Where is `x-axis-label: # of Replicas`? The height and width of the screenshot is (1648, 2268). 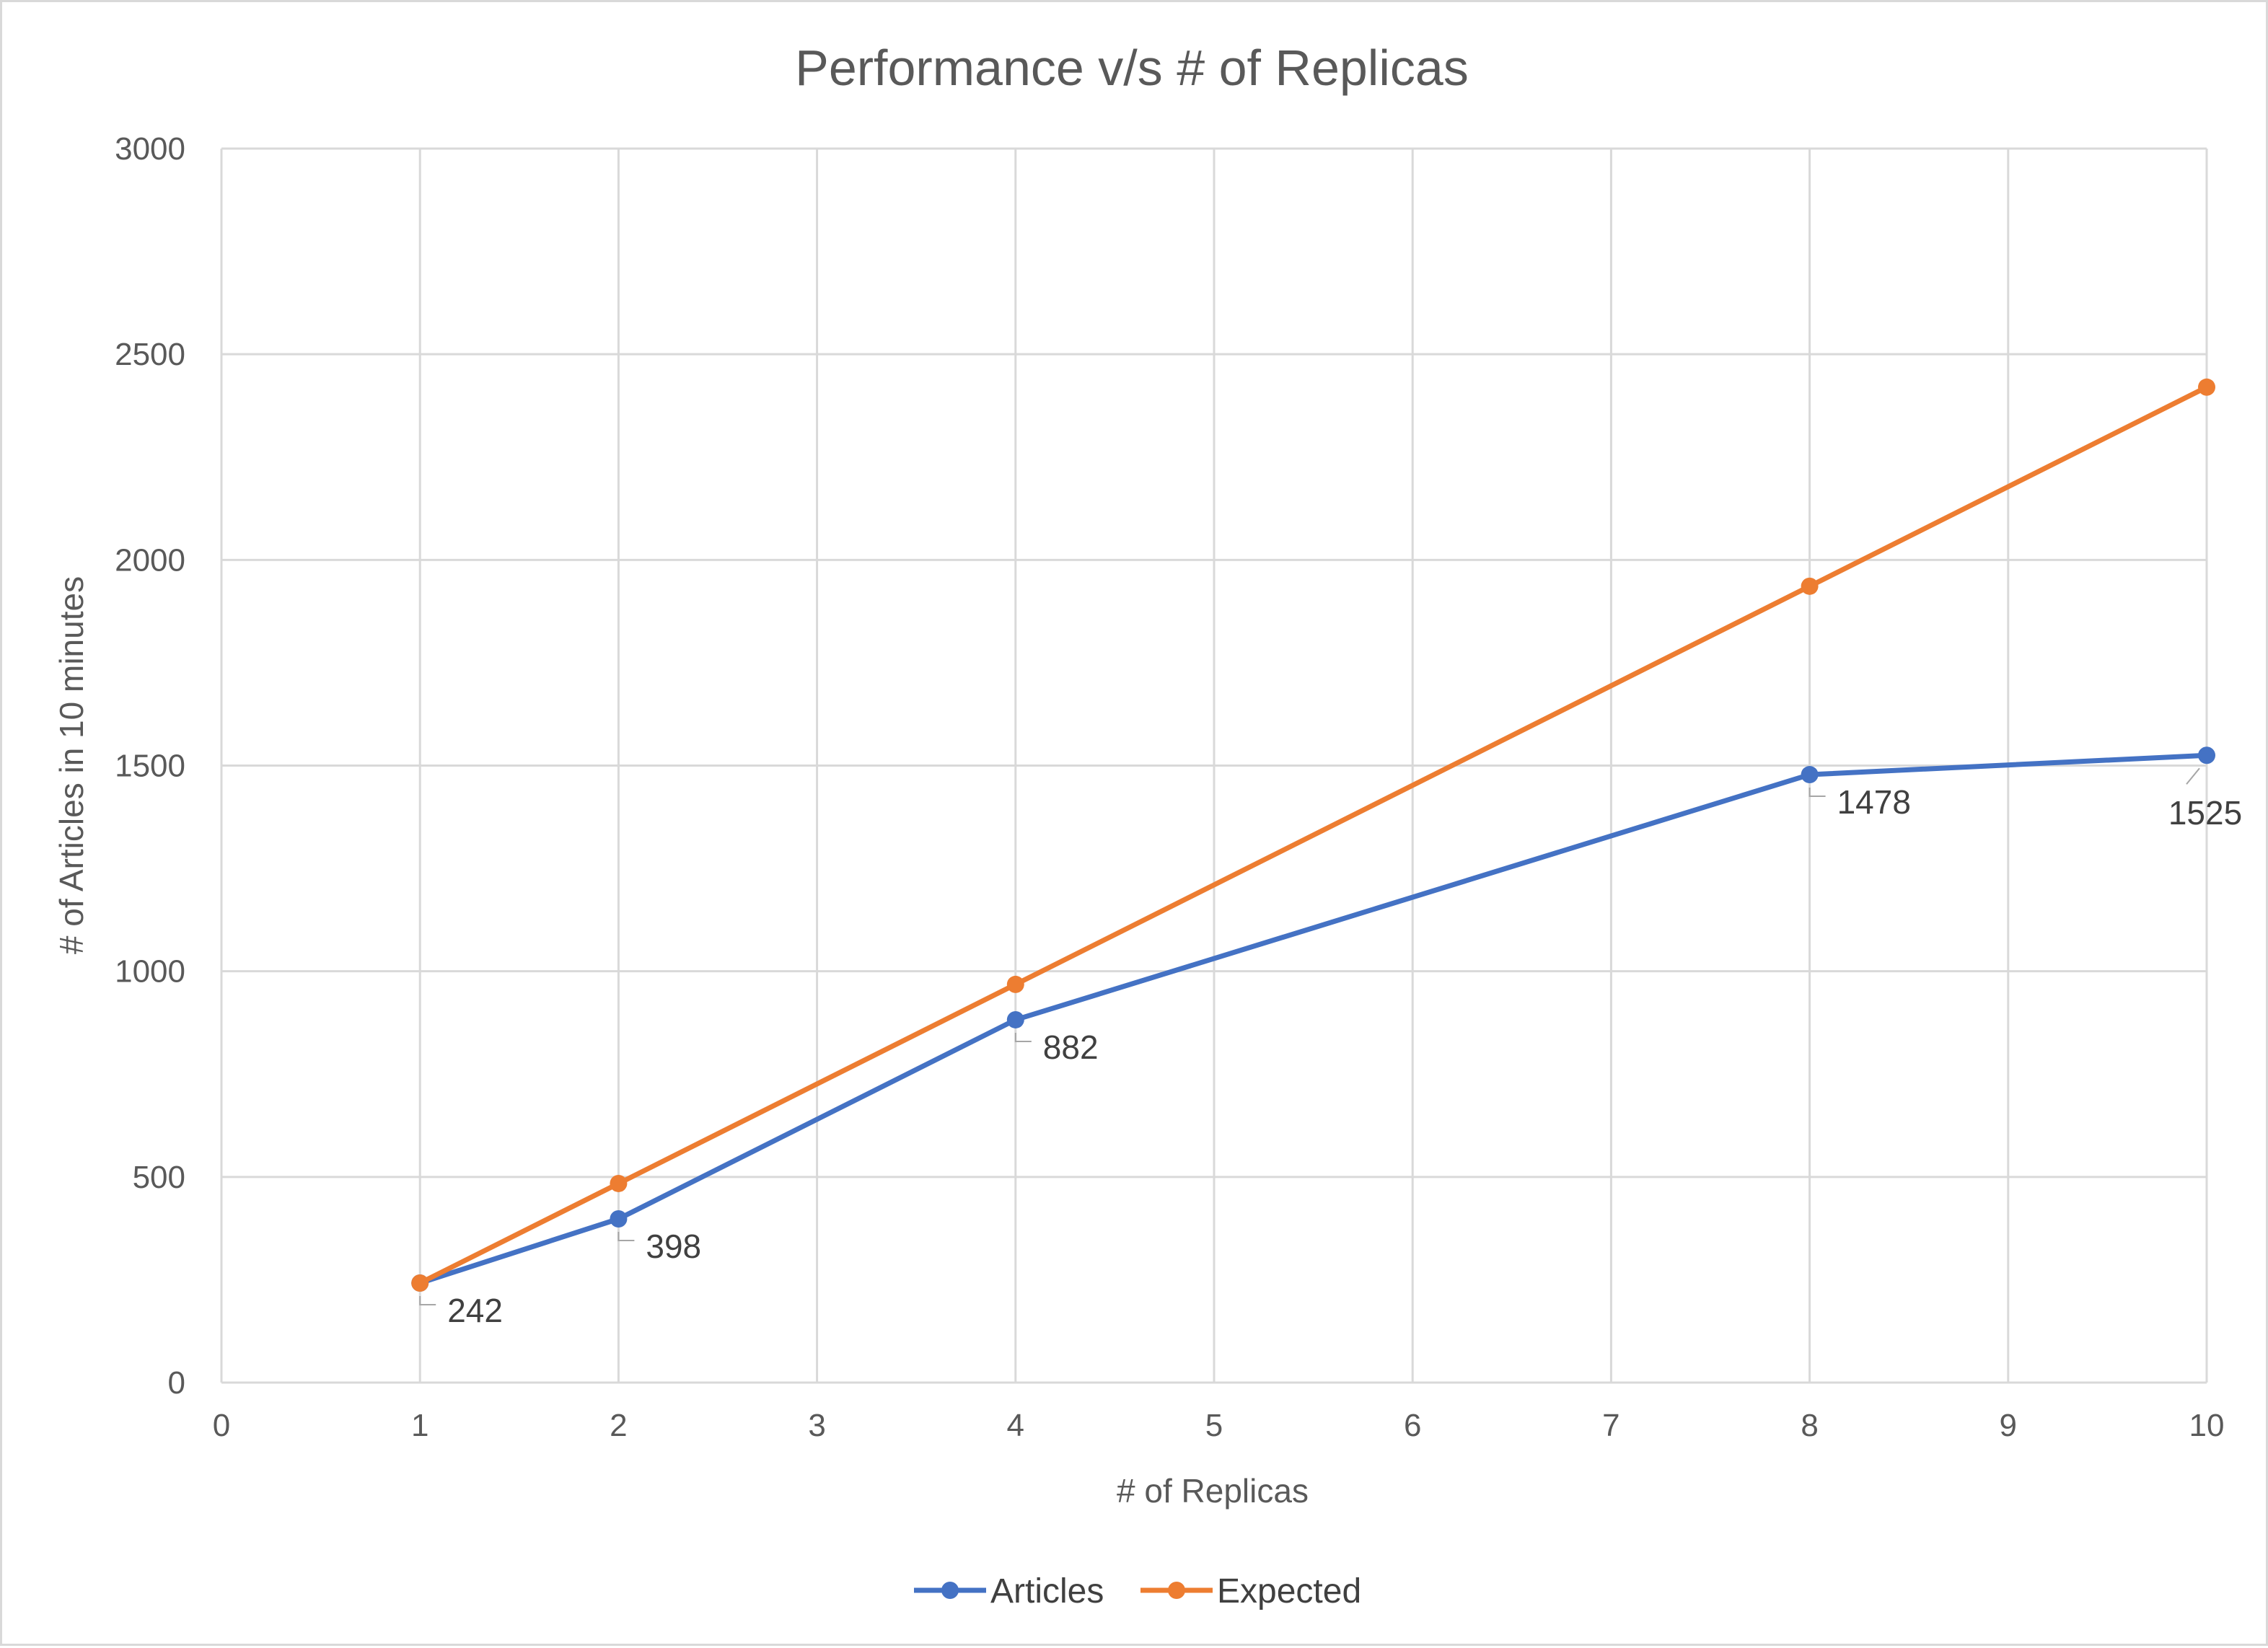
x-axis-label: # of Replicas is located at coordinates (1213, 1491).